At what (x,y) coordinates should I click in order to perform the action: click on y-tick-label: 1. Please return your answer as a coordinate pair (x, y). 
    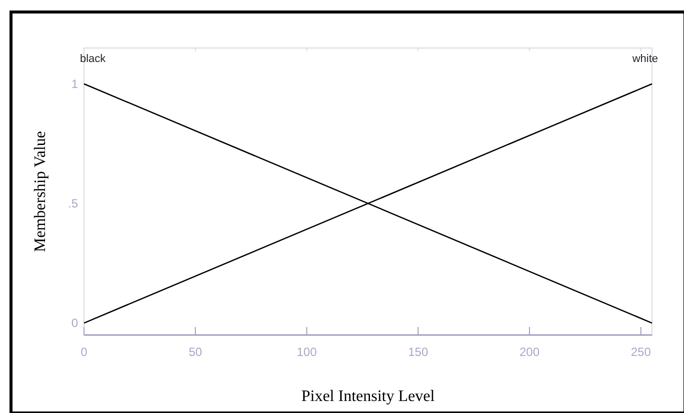
    Looking at the image, I should click on (74, 83).